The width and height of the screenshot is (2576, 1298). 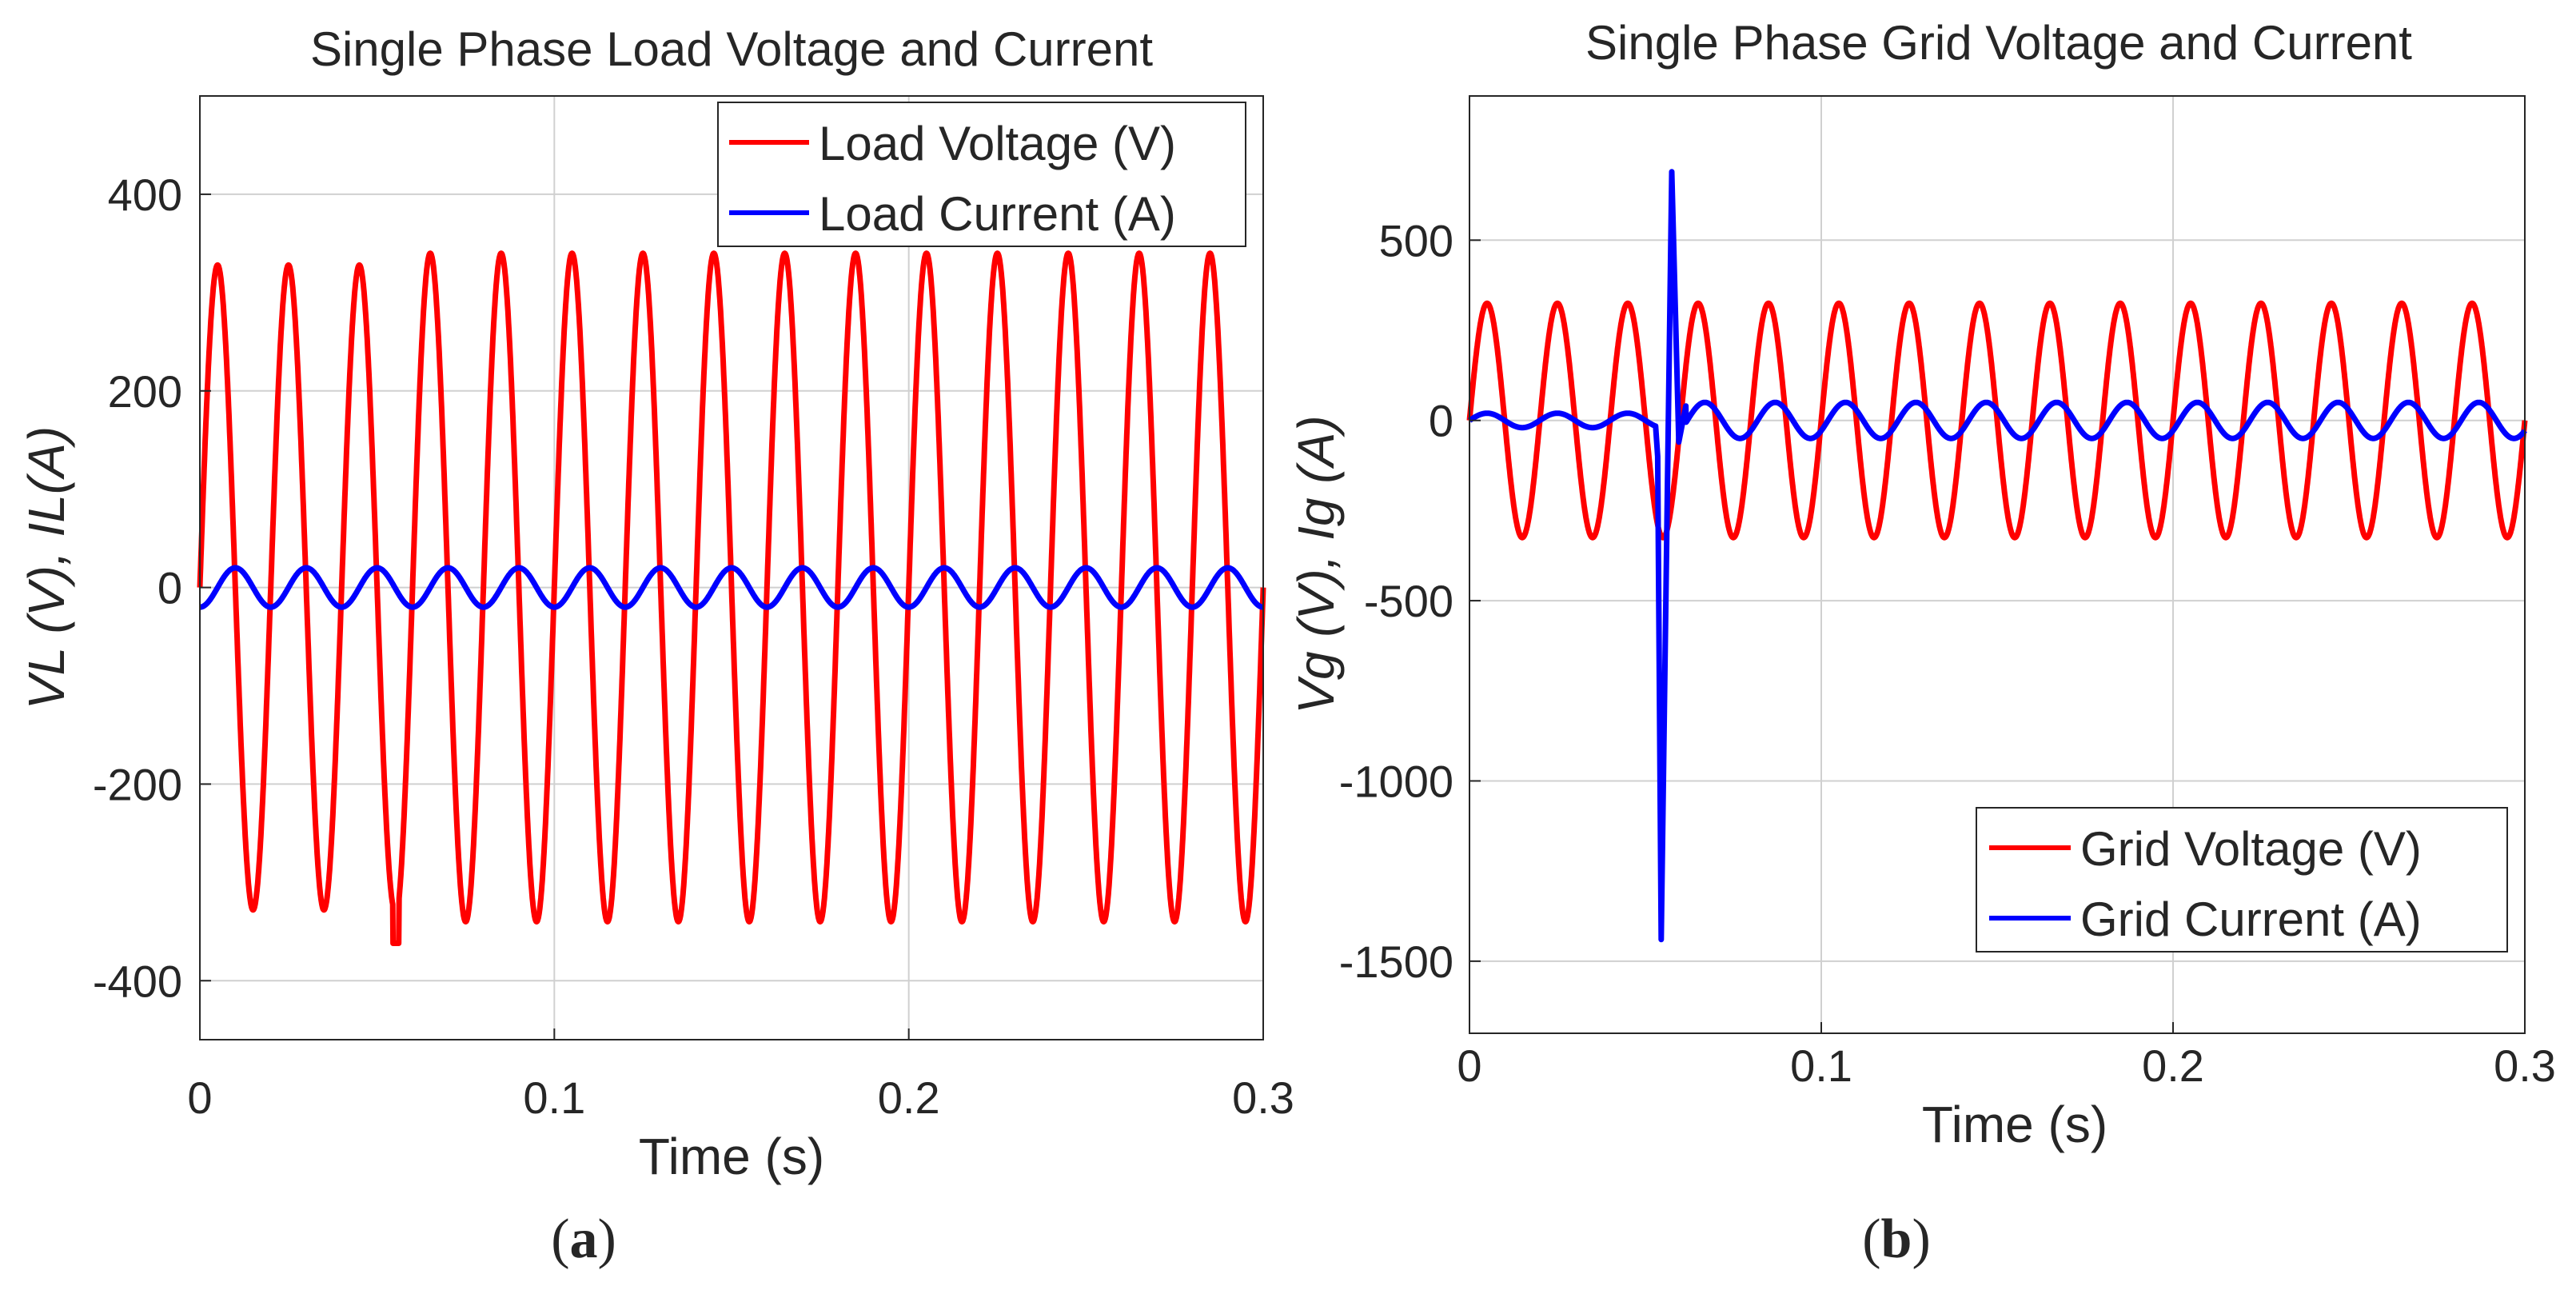 I want to click on panel-b-ytick-label: 0, so click(x=1441, y=421).